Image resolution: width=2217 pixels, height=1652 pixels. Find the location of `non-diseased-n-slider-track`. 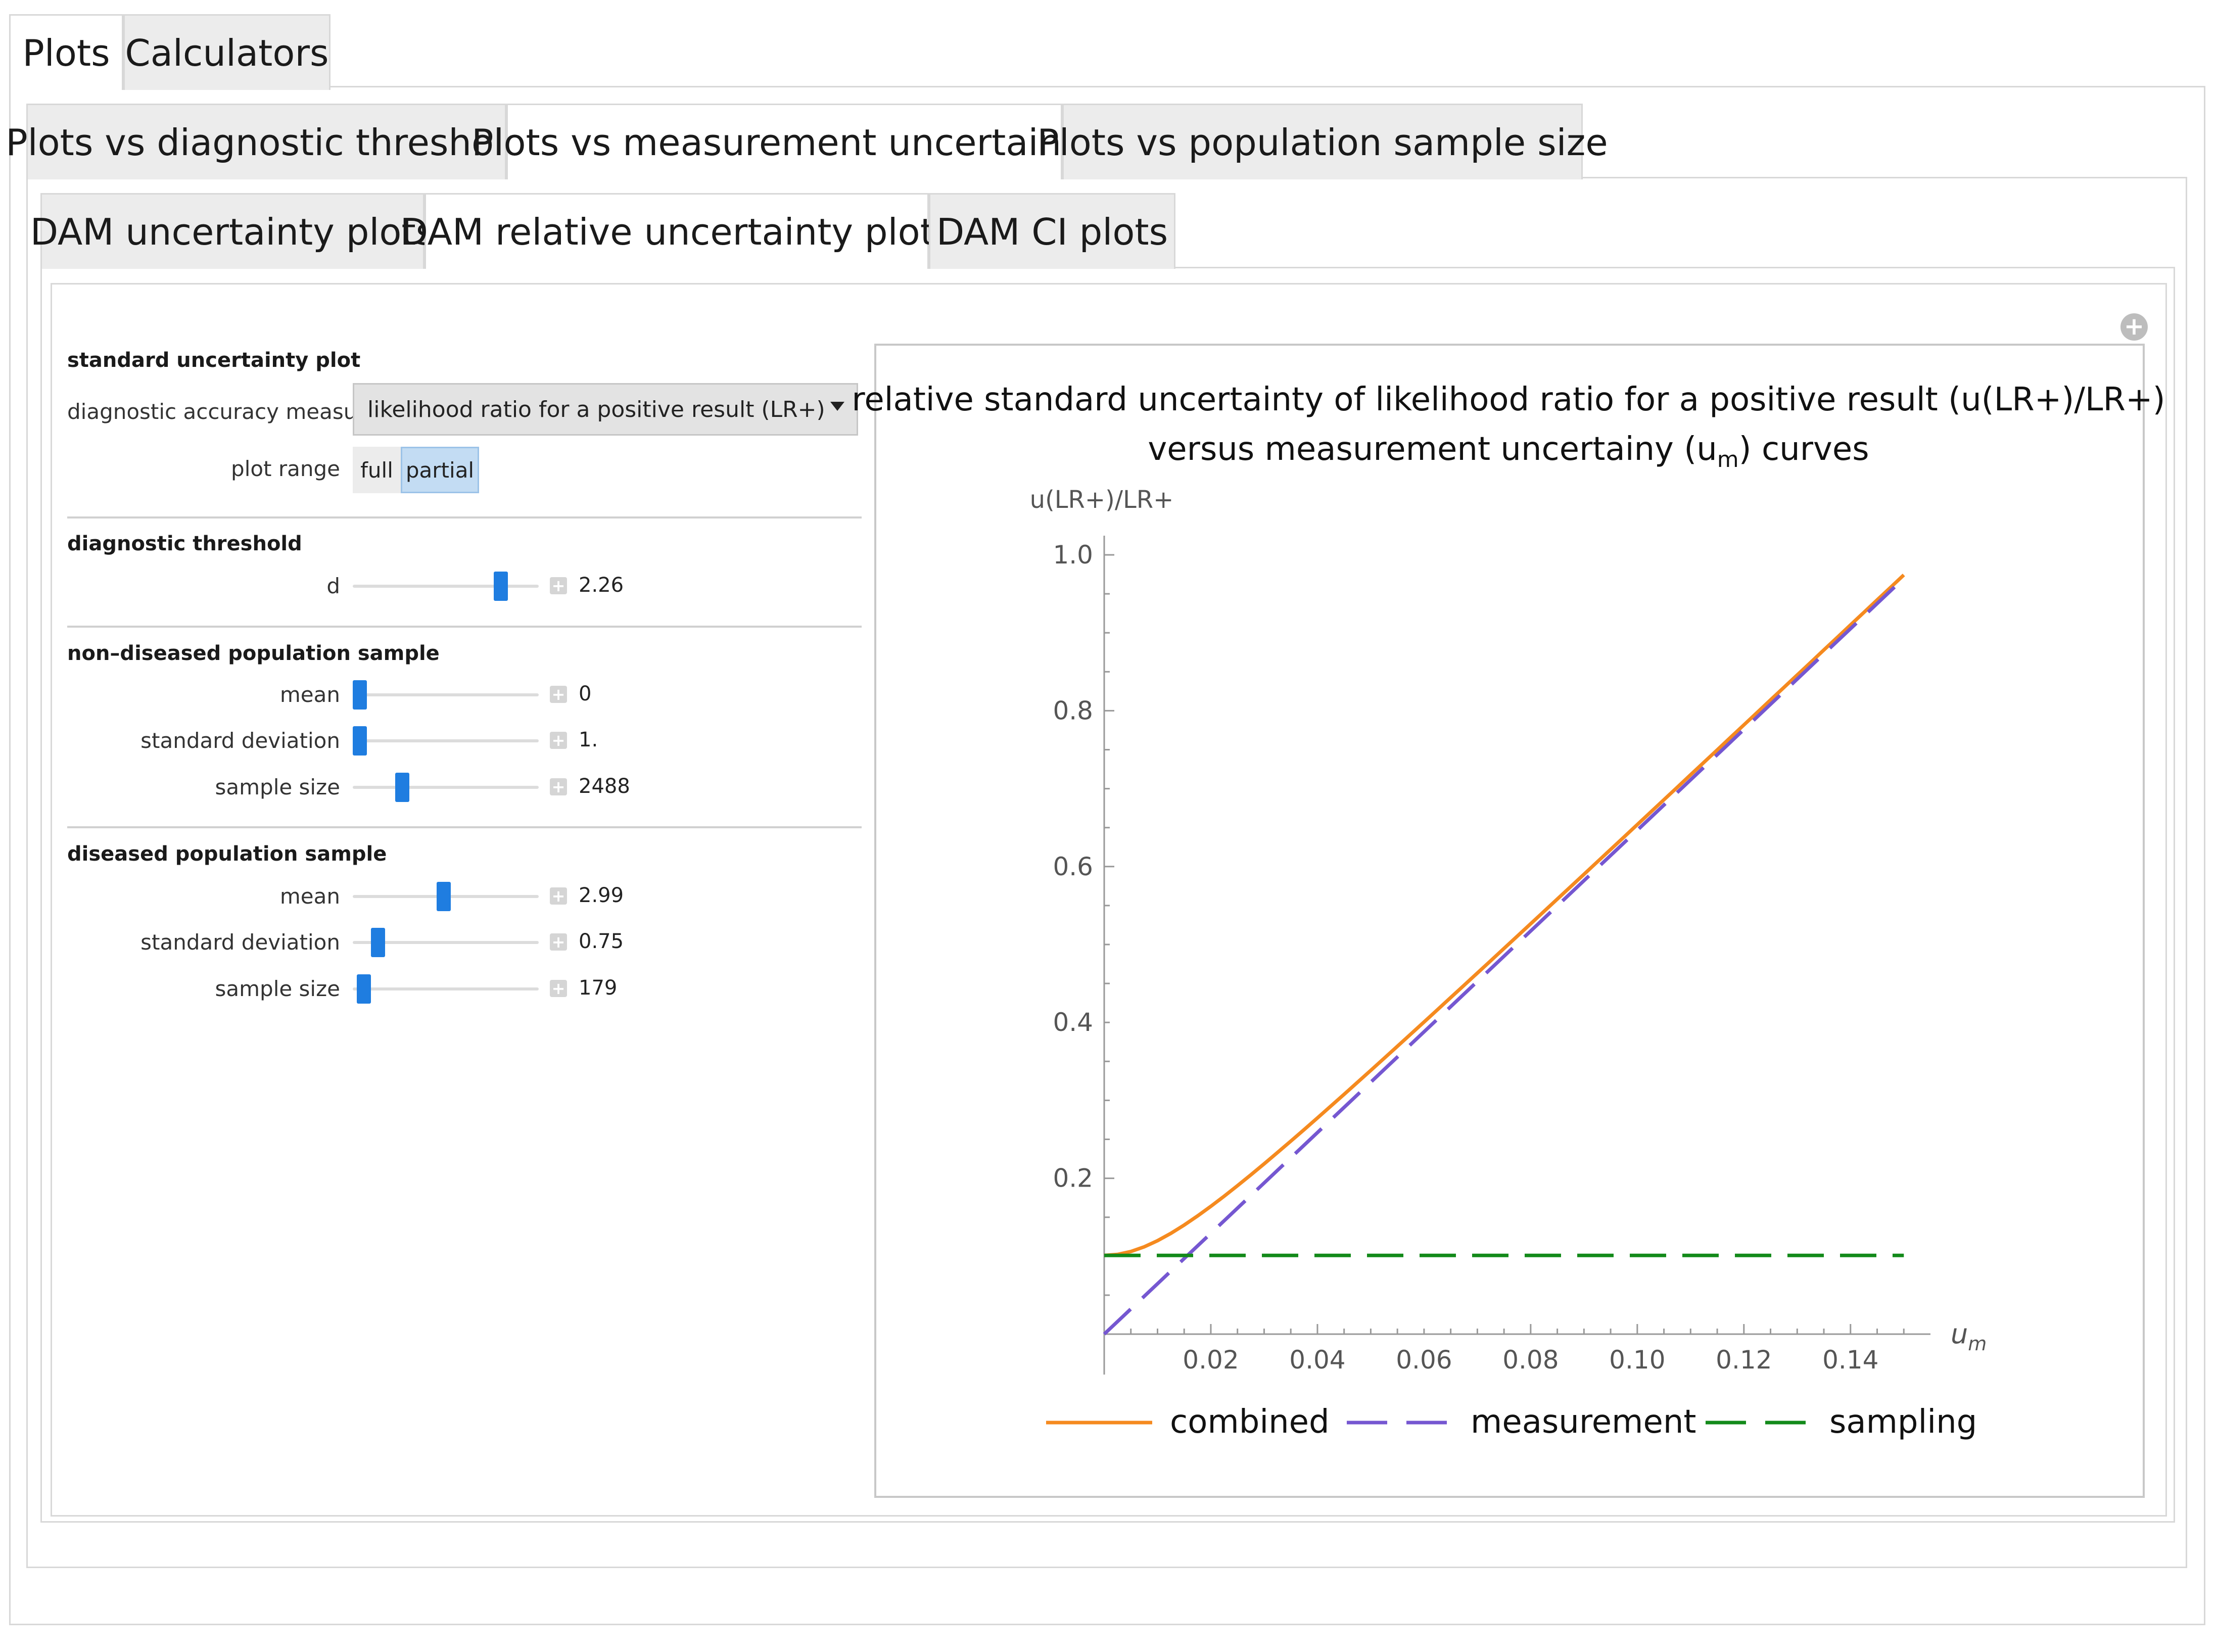

non-diseased-n-slider-track is located at coordinates (446, 788).